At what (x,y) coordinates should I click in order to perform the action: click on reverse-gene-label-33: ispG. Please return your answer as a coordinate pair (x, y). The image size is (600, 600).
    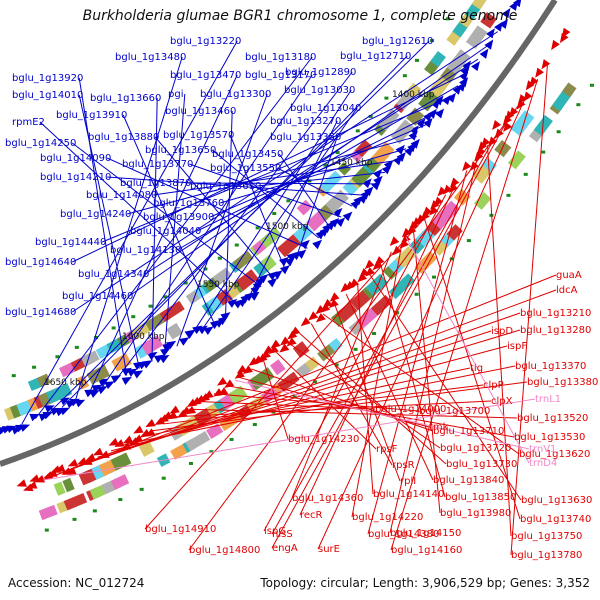
    Looking at the image, I should click on (275, 531).